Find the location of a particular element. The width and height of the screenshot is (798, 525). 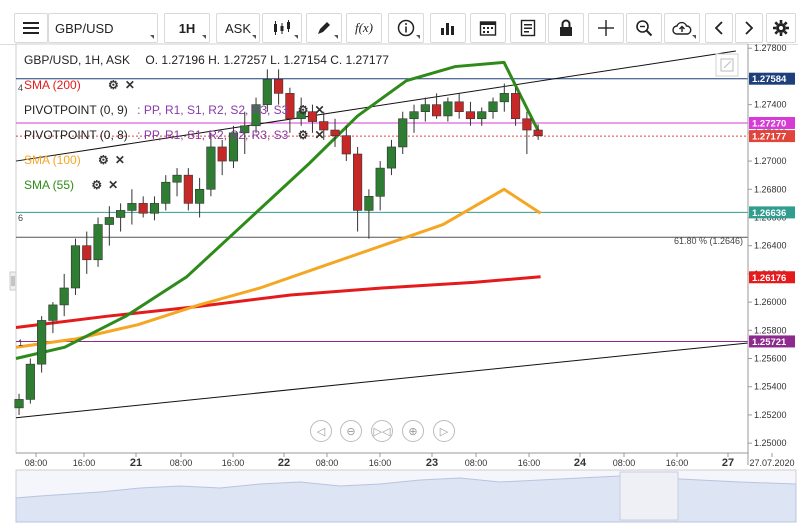

scroll-forward-button is located at coordinates (749, 28).